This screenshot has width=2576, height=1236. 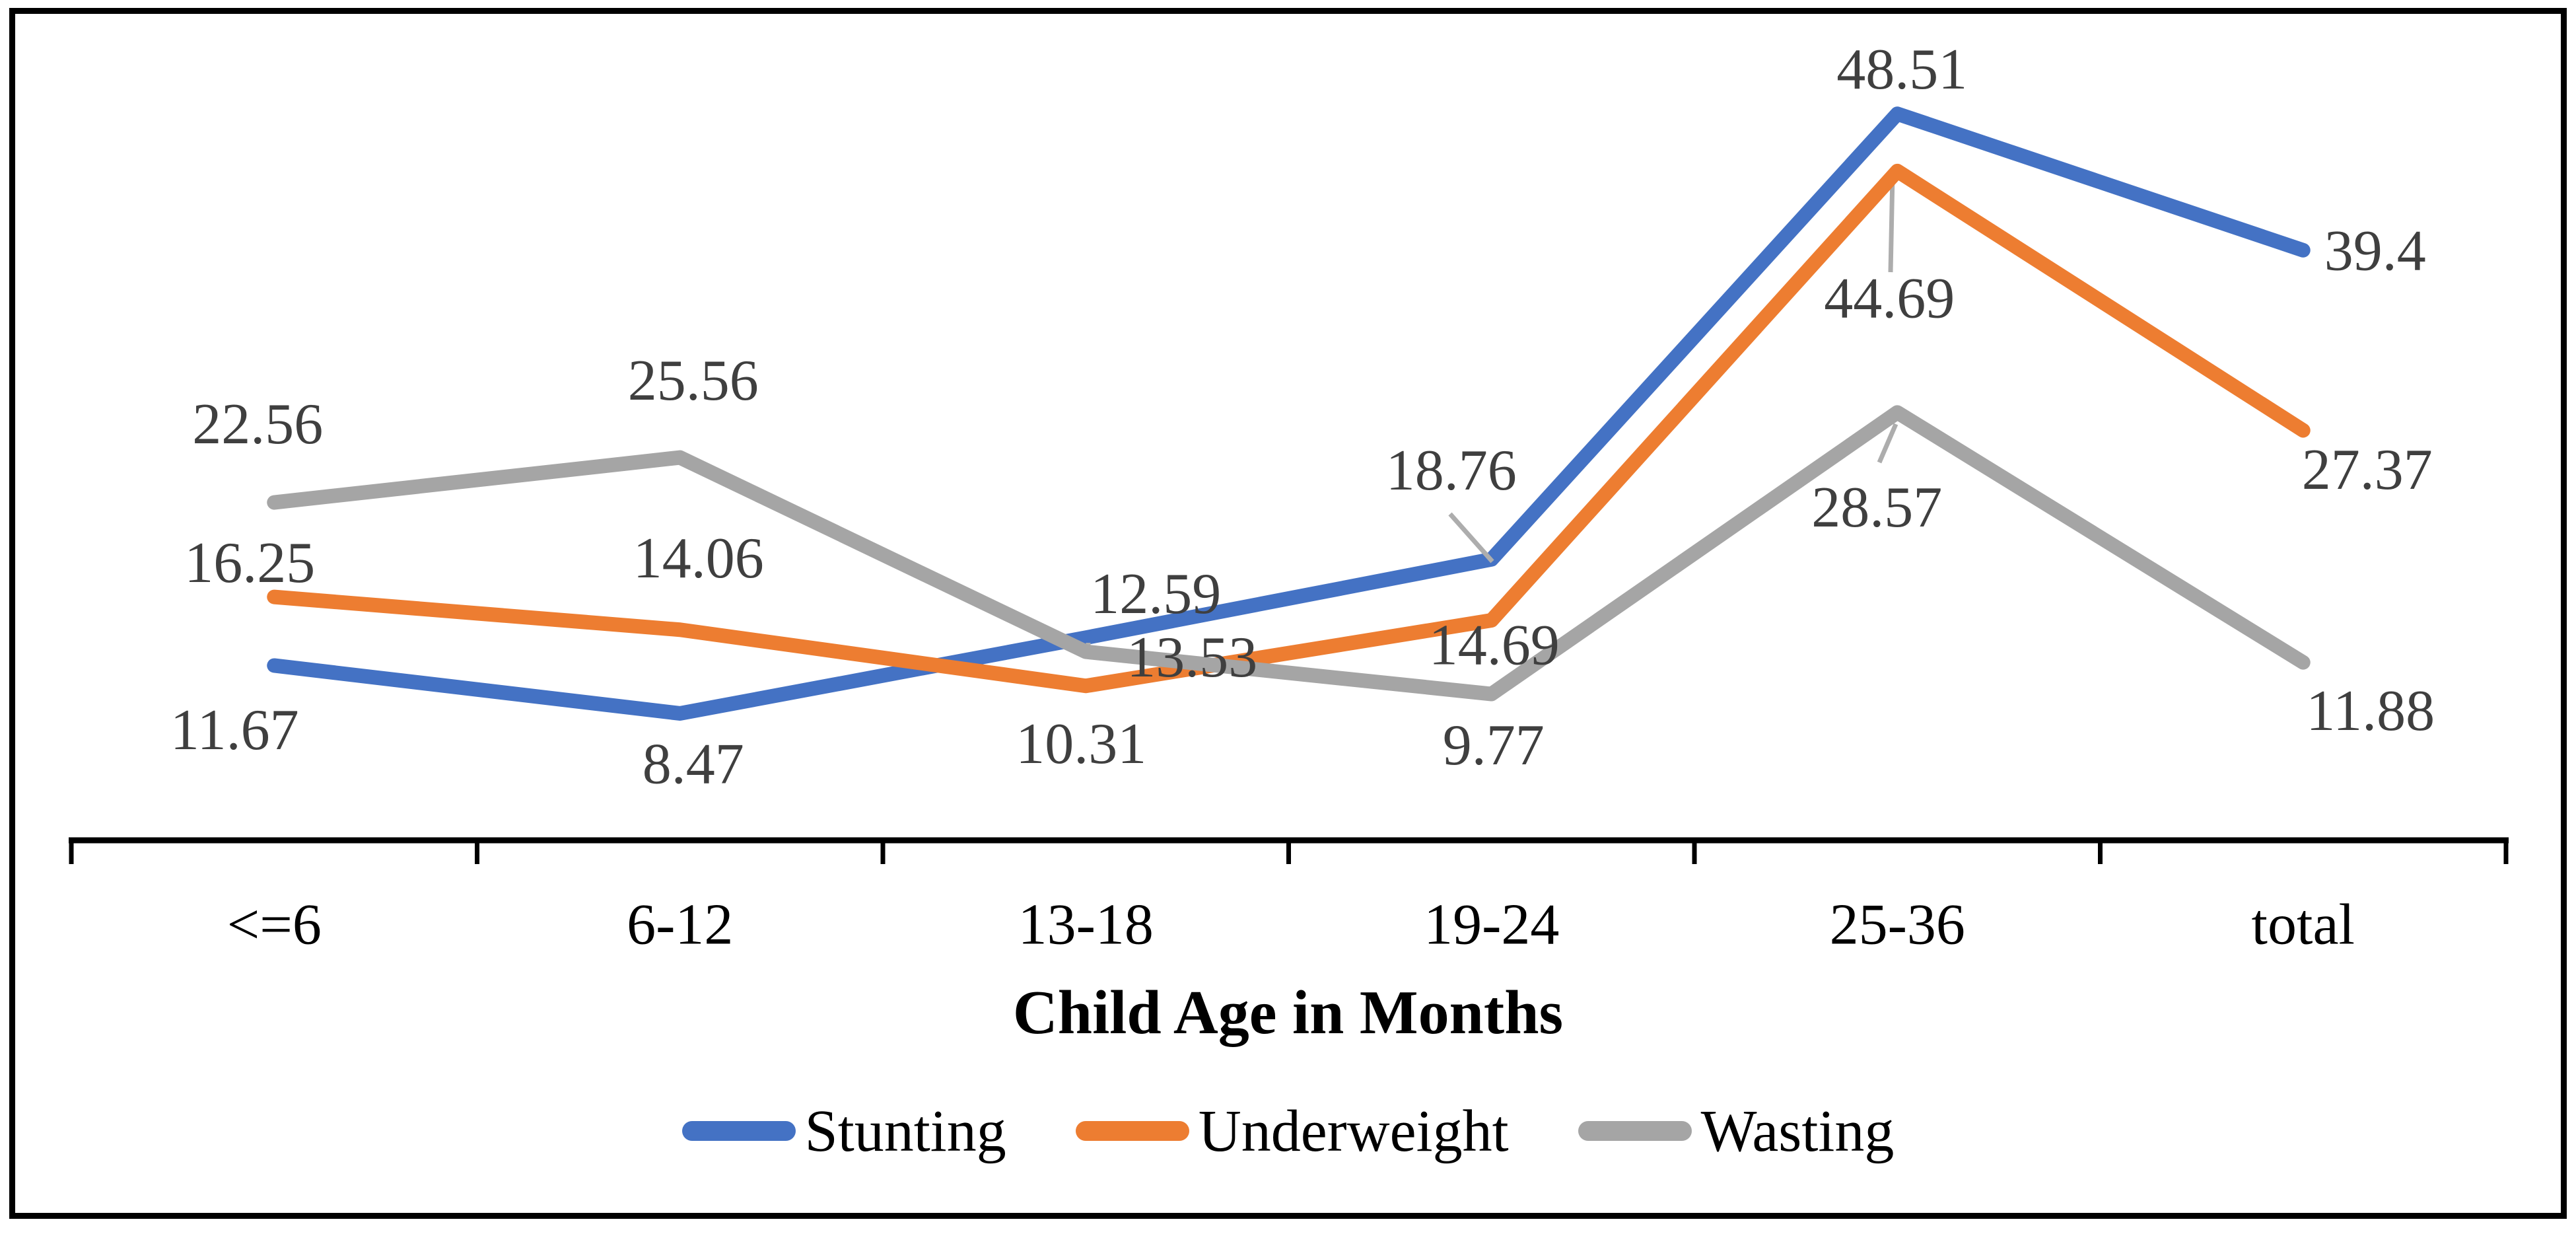 What do you see at coordinates (274, 925) in the screenshot?
I see `category-label-<=6: <=6` at bounding box center [274, 925].